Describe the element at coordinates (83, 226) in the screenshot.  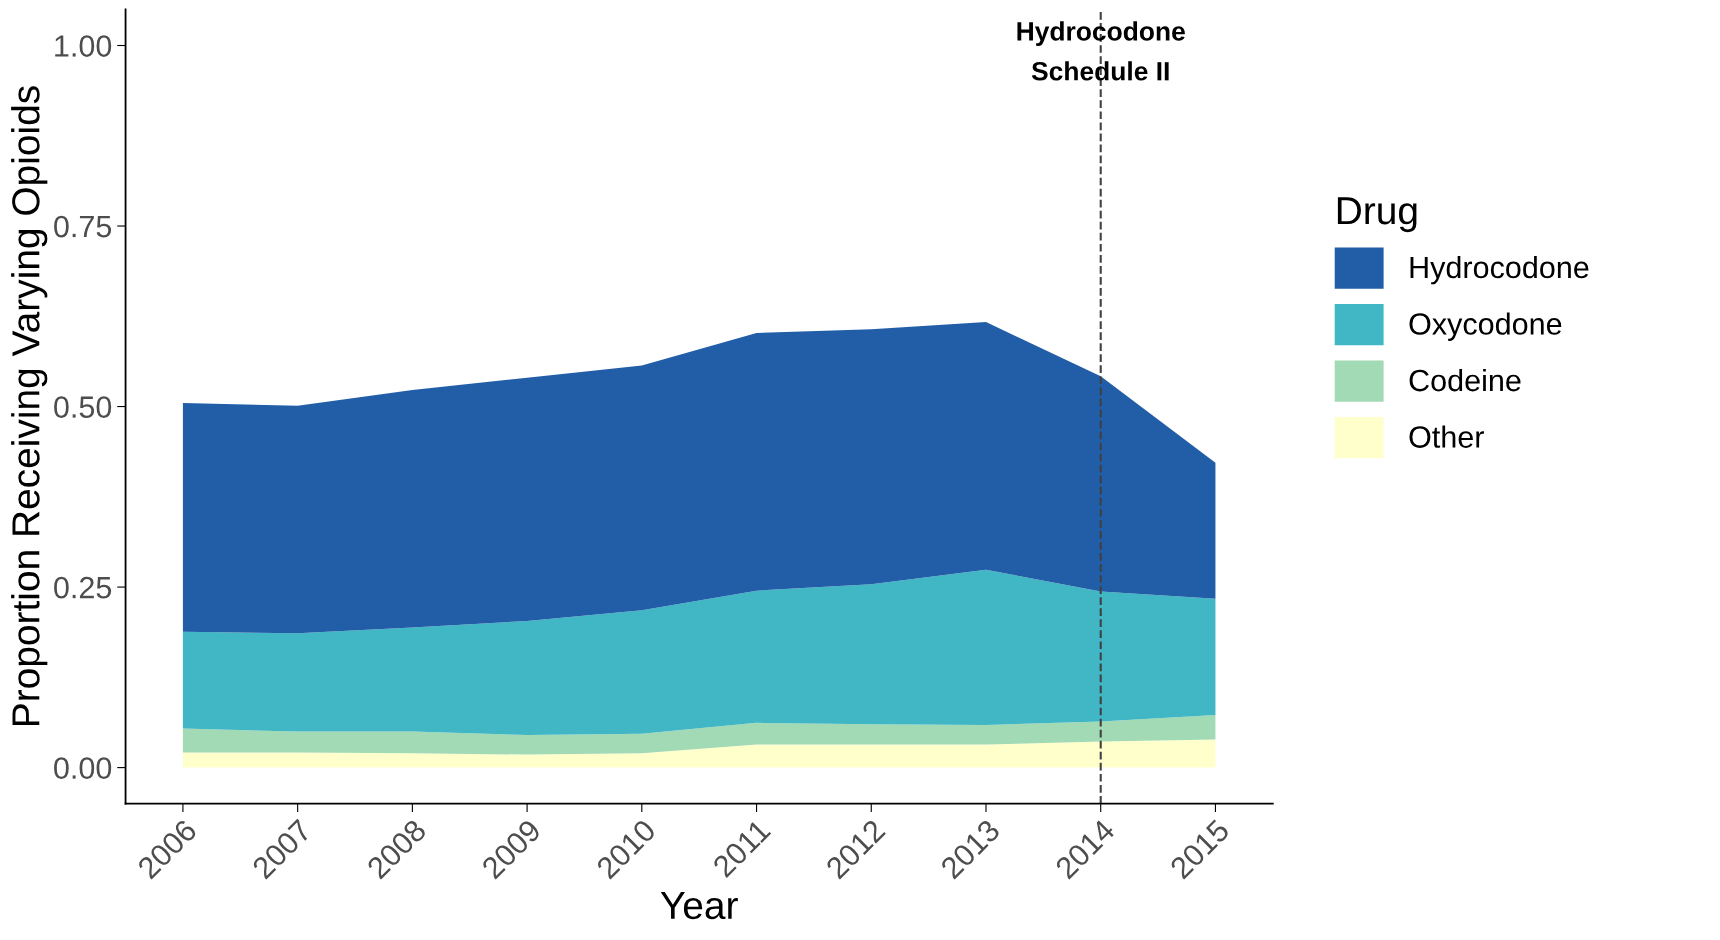
I see `y-tick-label: 0.75` at that location.